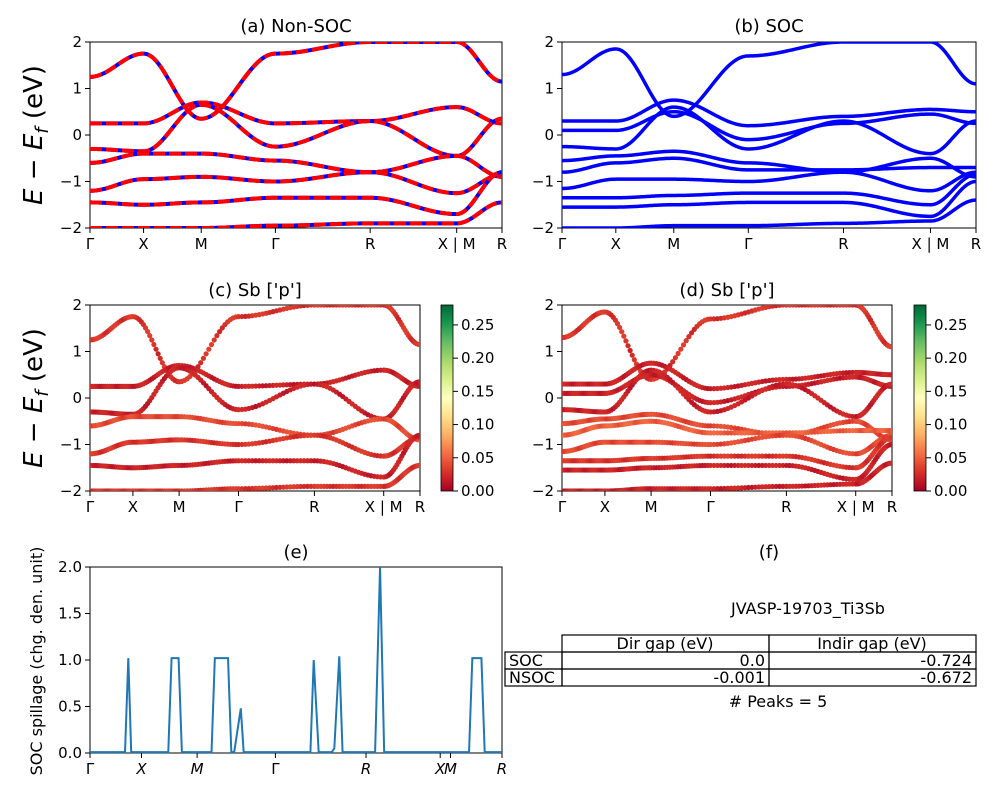 The width and height of the screenshot is (1000, 800). I want to click on panel-a-ytick-label: −1, so click(71, 182).